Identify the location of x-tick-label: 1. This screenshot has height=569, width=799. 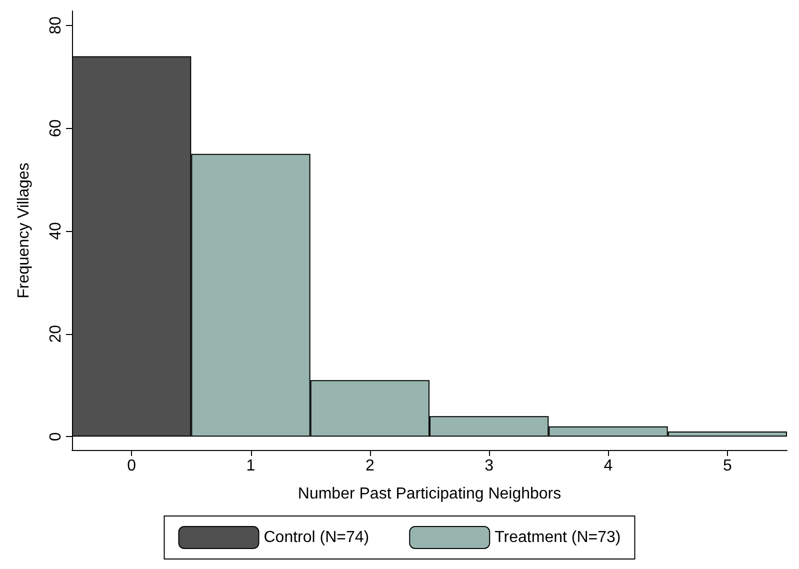
(251, 466).